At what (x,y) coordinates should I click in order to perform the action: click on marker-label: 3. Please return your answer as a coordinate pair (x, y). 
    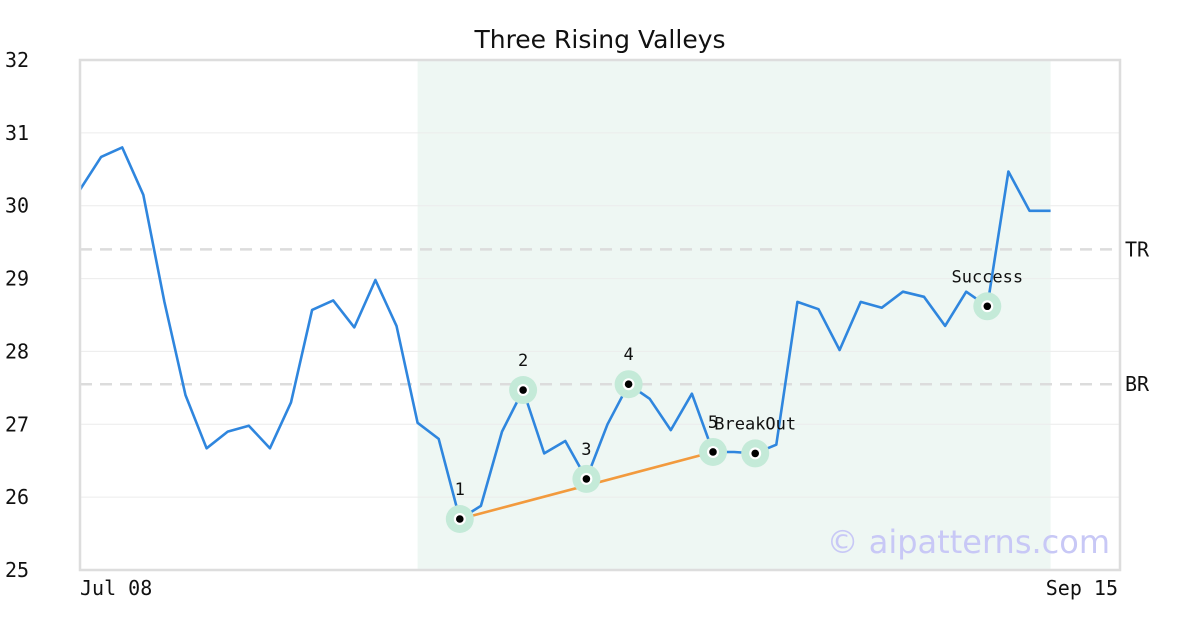
    Looking at the image, I should click on (586, 450).